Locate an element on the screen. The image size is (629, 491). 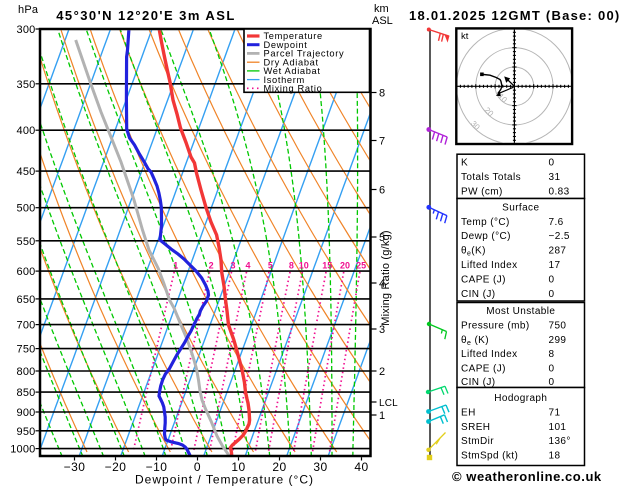
svg-text: Totals Totals is located at coordinates (491, 177).